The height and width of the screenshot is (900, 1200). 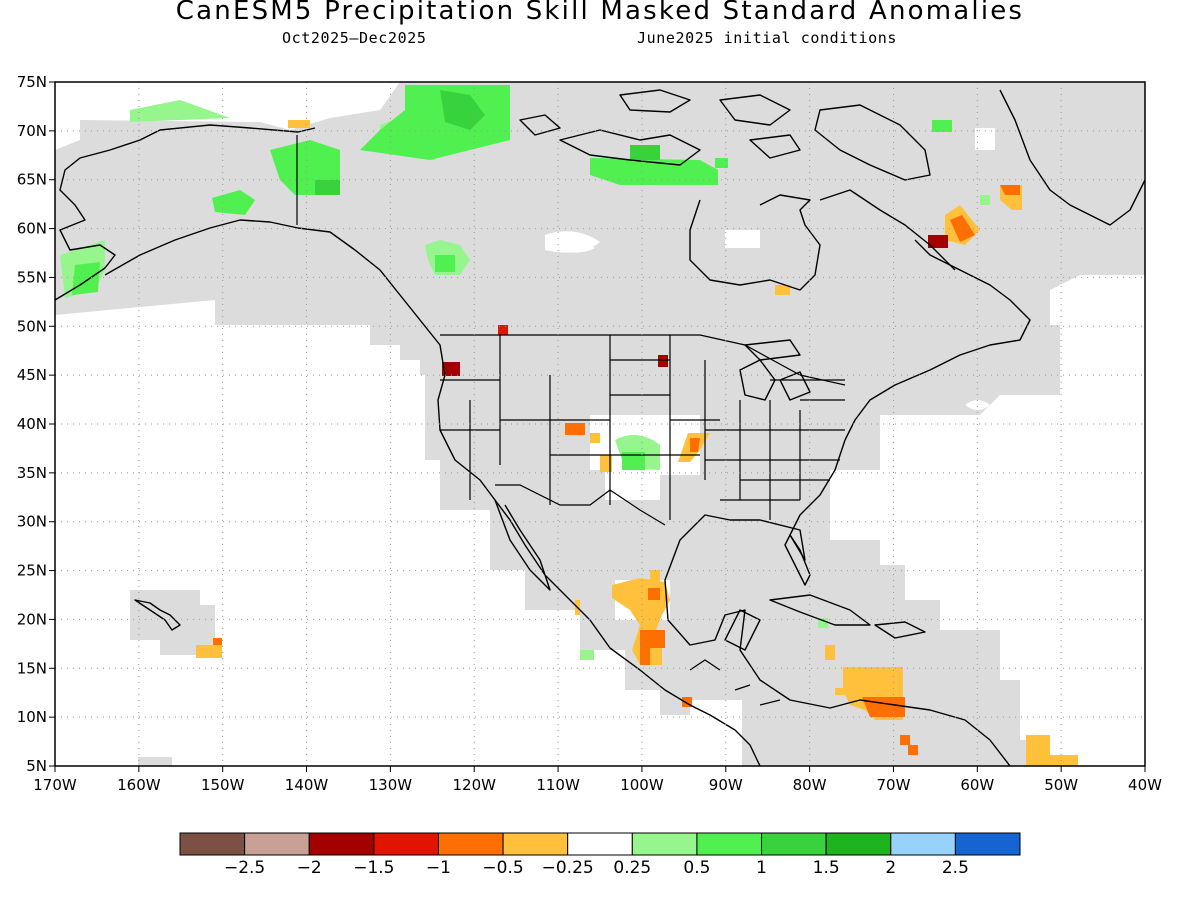 I want to click on central-america-borders, so click(x=735, y=682).